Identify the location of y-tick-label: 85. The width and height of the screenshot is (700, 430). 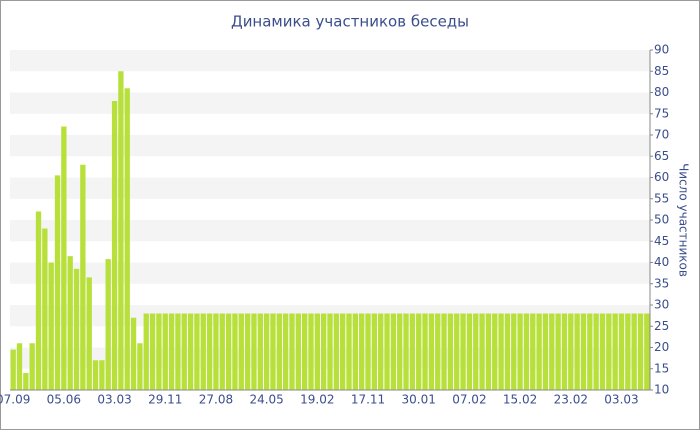
(661, 71).